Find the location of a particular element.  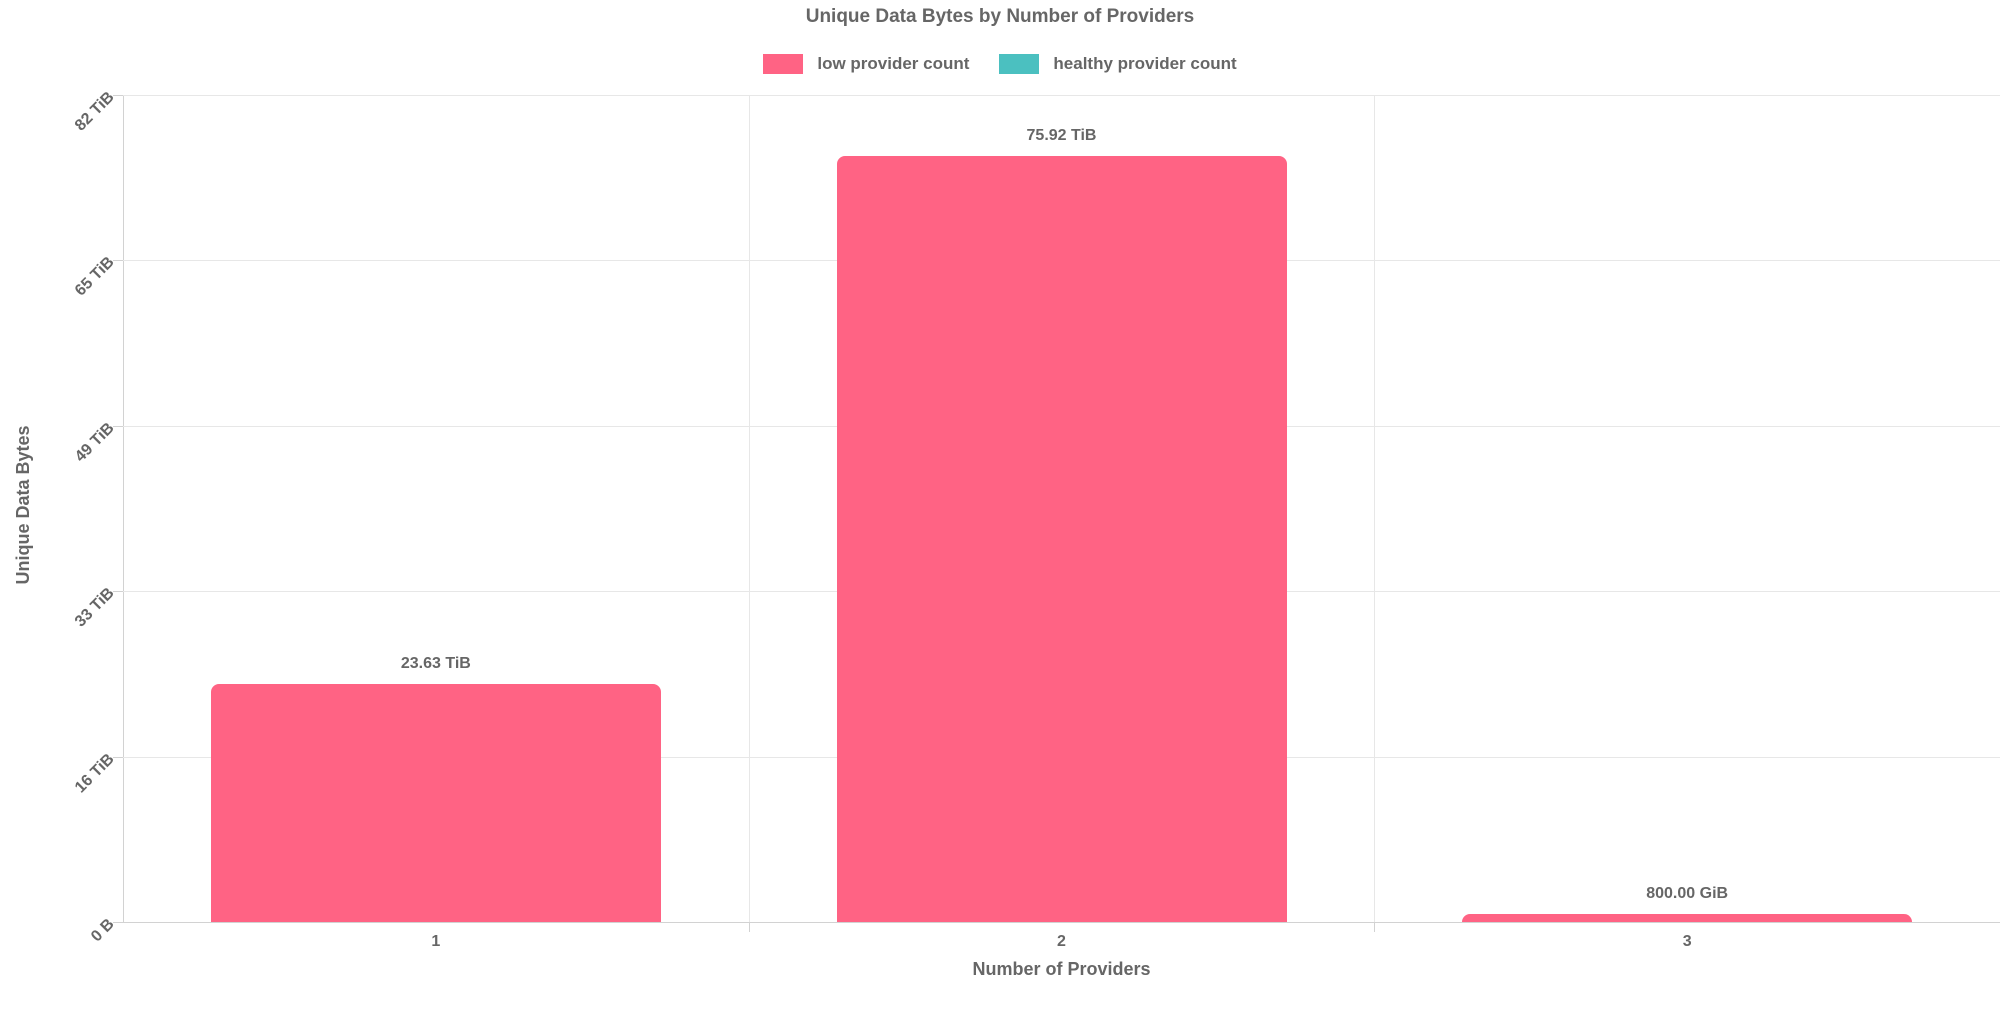

chart-title: Unique Data Bytes by Number of Providers is located at coordinates (1000, 16).